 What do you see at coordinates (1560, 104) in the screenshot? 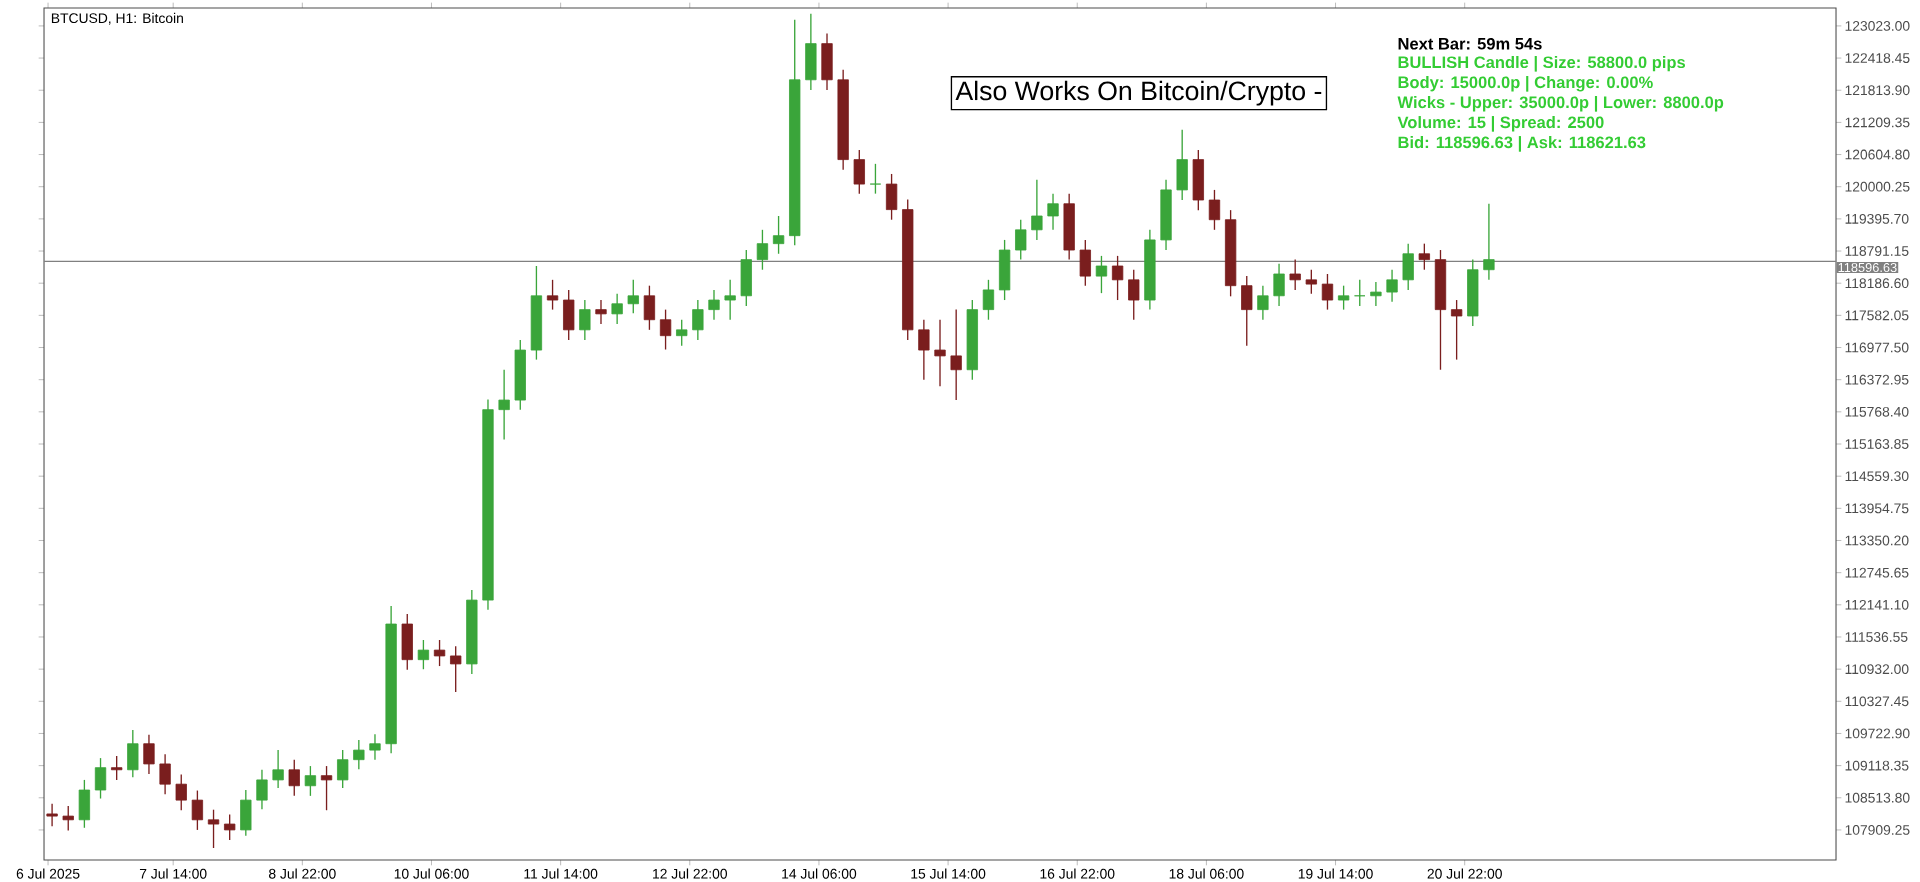
I see `annotation: Wicks - Upper: 35000.0p | Lower: 8800.0p` at bounding box center [1560, 104].